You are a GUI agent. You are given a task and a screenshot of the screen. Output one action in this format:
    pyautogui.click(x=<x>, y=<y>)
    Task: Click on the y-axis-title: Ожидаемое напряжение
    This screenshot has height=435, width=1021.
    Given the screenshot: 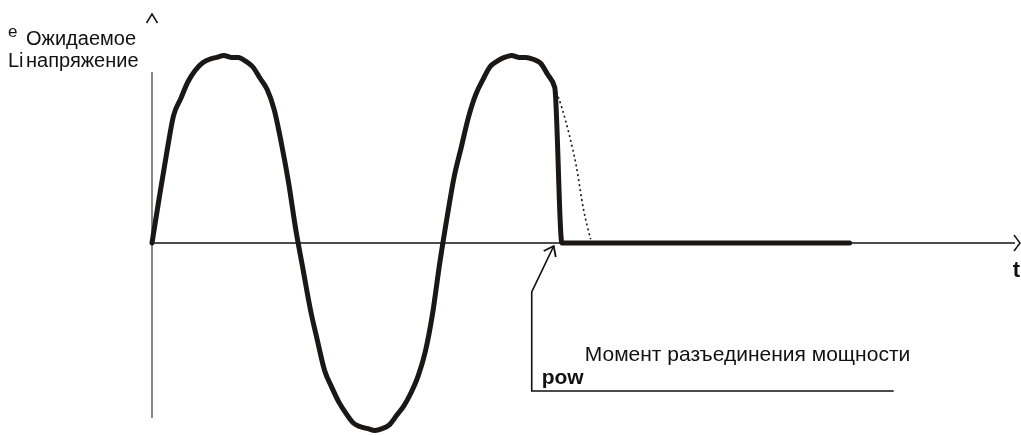 What is the action you would take?
    pyautogui.click(x=82, y=49)
    